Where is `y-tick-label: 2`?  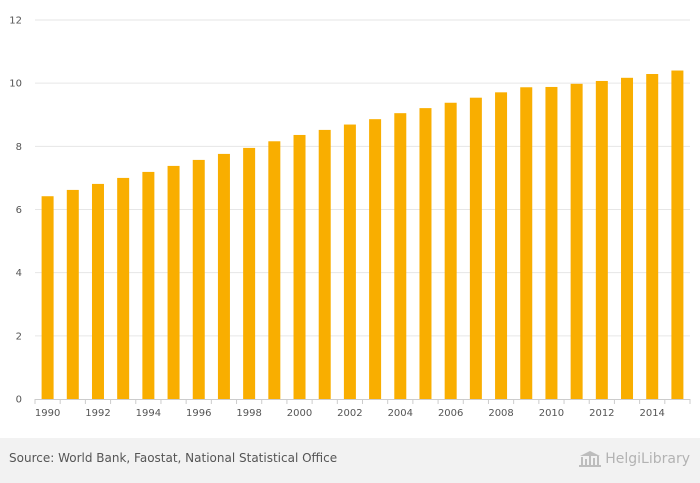
y-tick-label: 2 is located at coordinates (19, 336).